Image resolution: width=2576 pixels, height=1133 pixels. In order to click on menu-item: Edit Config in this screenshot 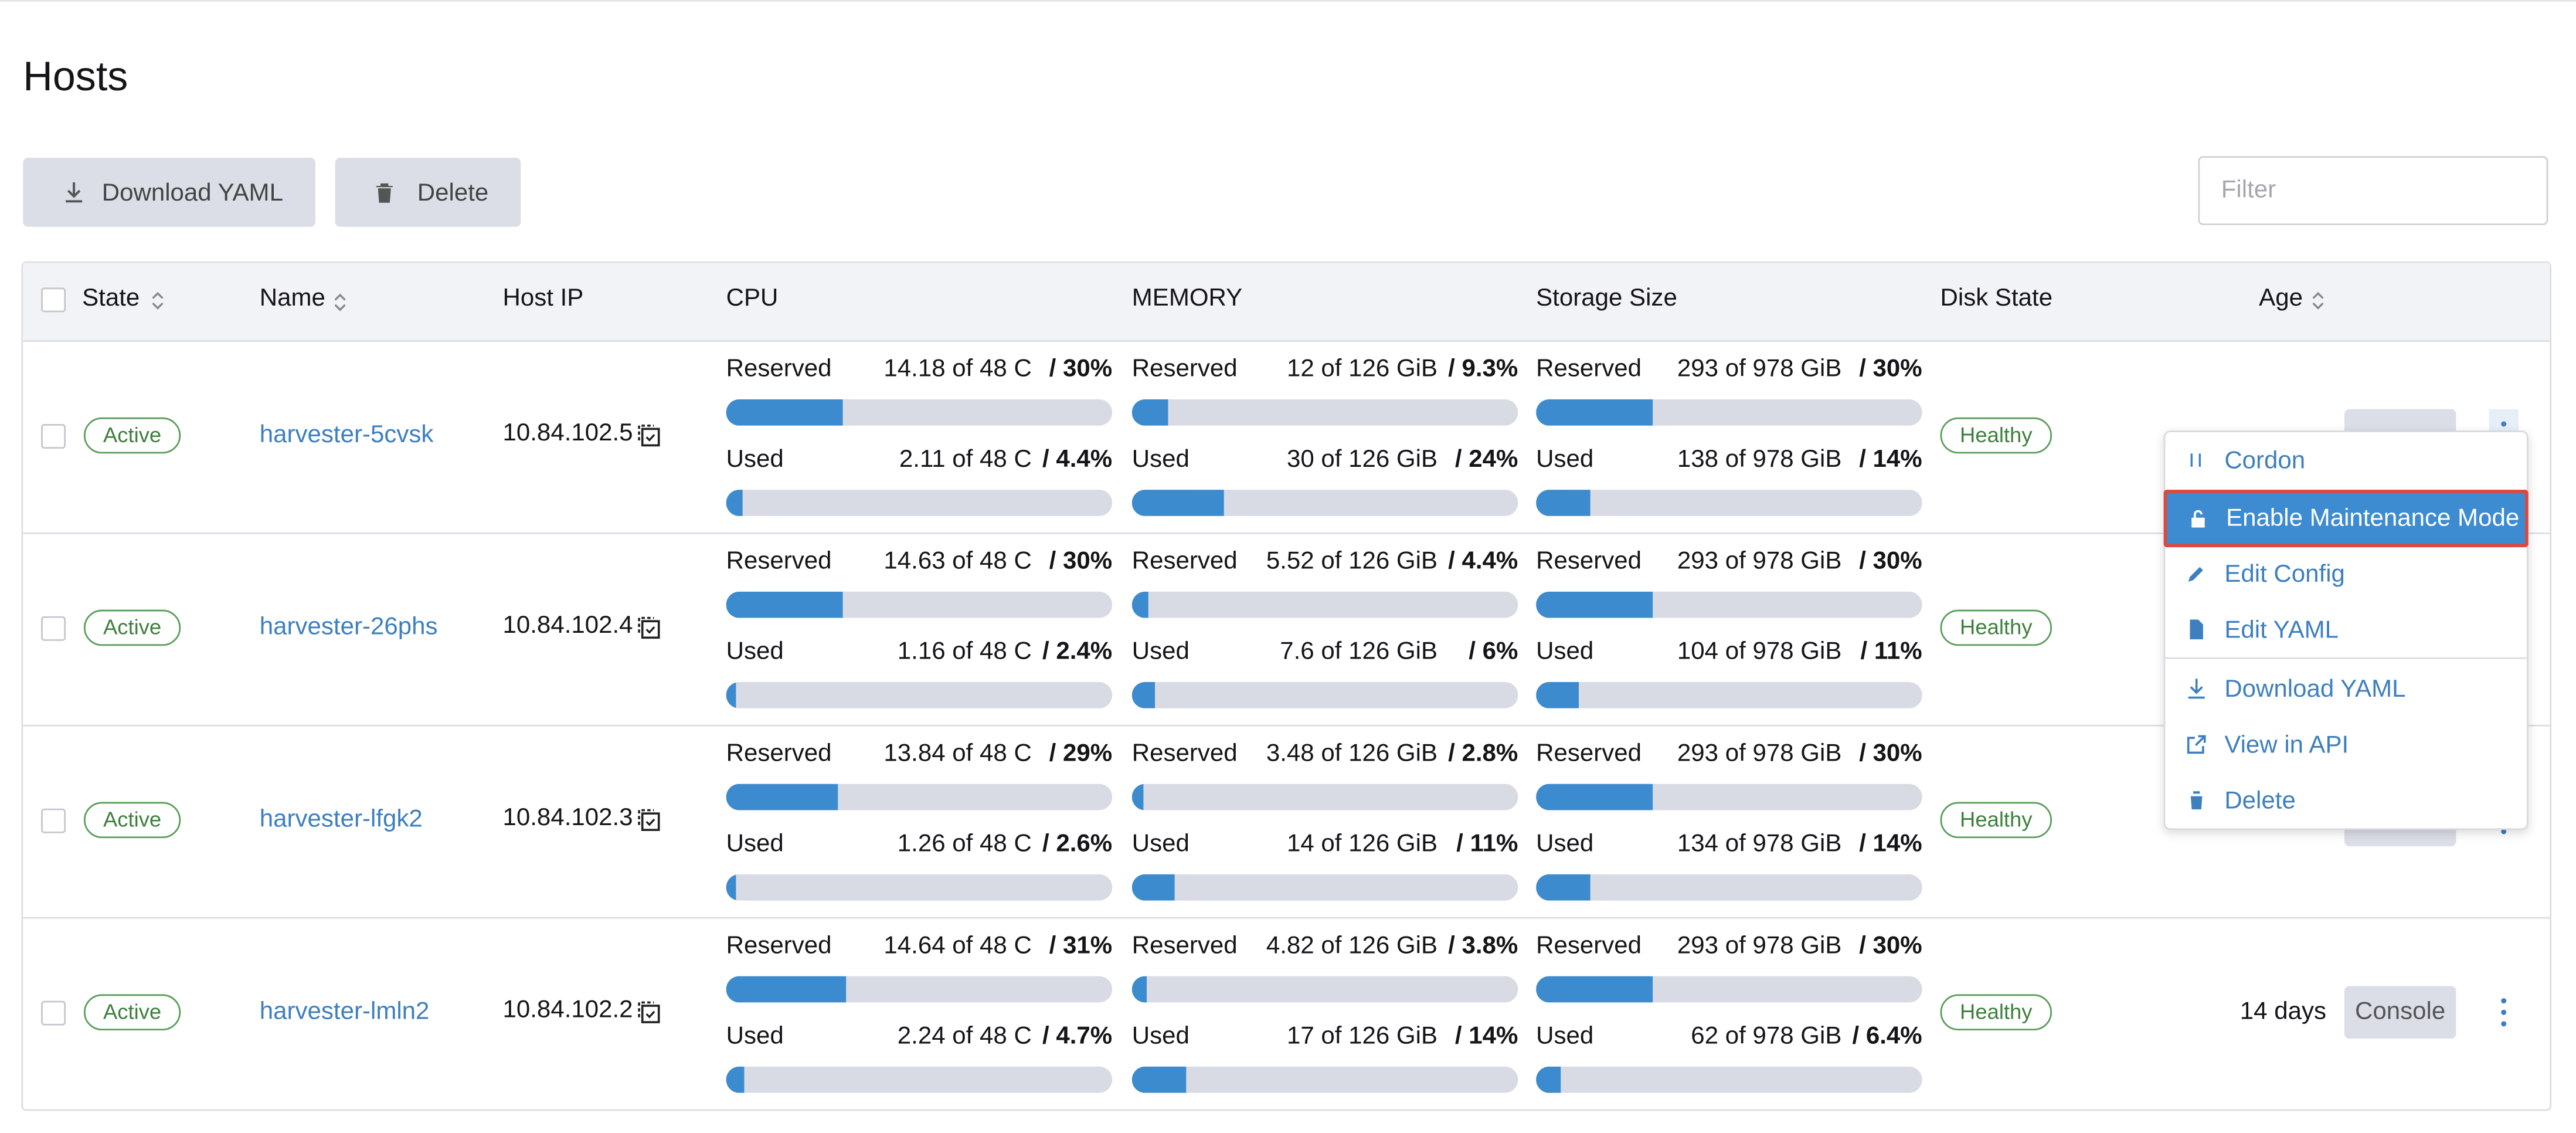, I will do `click(2346, 573)`.